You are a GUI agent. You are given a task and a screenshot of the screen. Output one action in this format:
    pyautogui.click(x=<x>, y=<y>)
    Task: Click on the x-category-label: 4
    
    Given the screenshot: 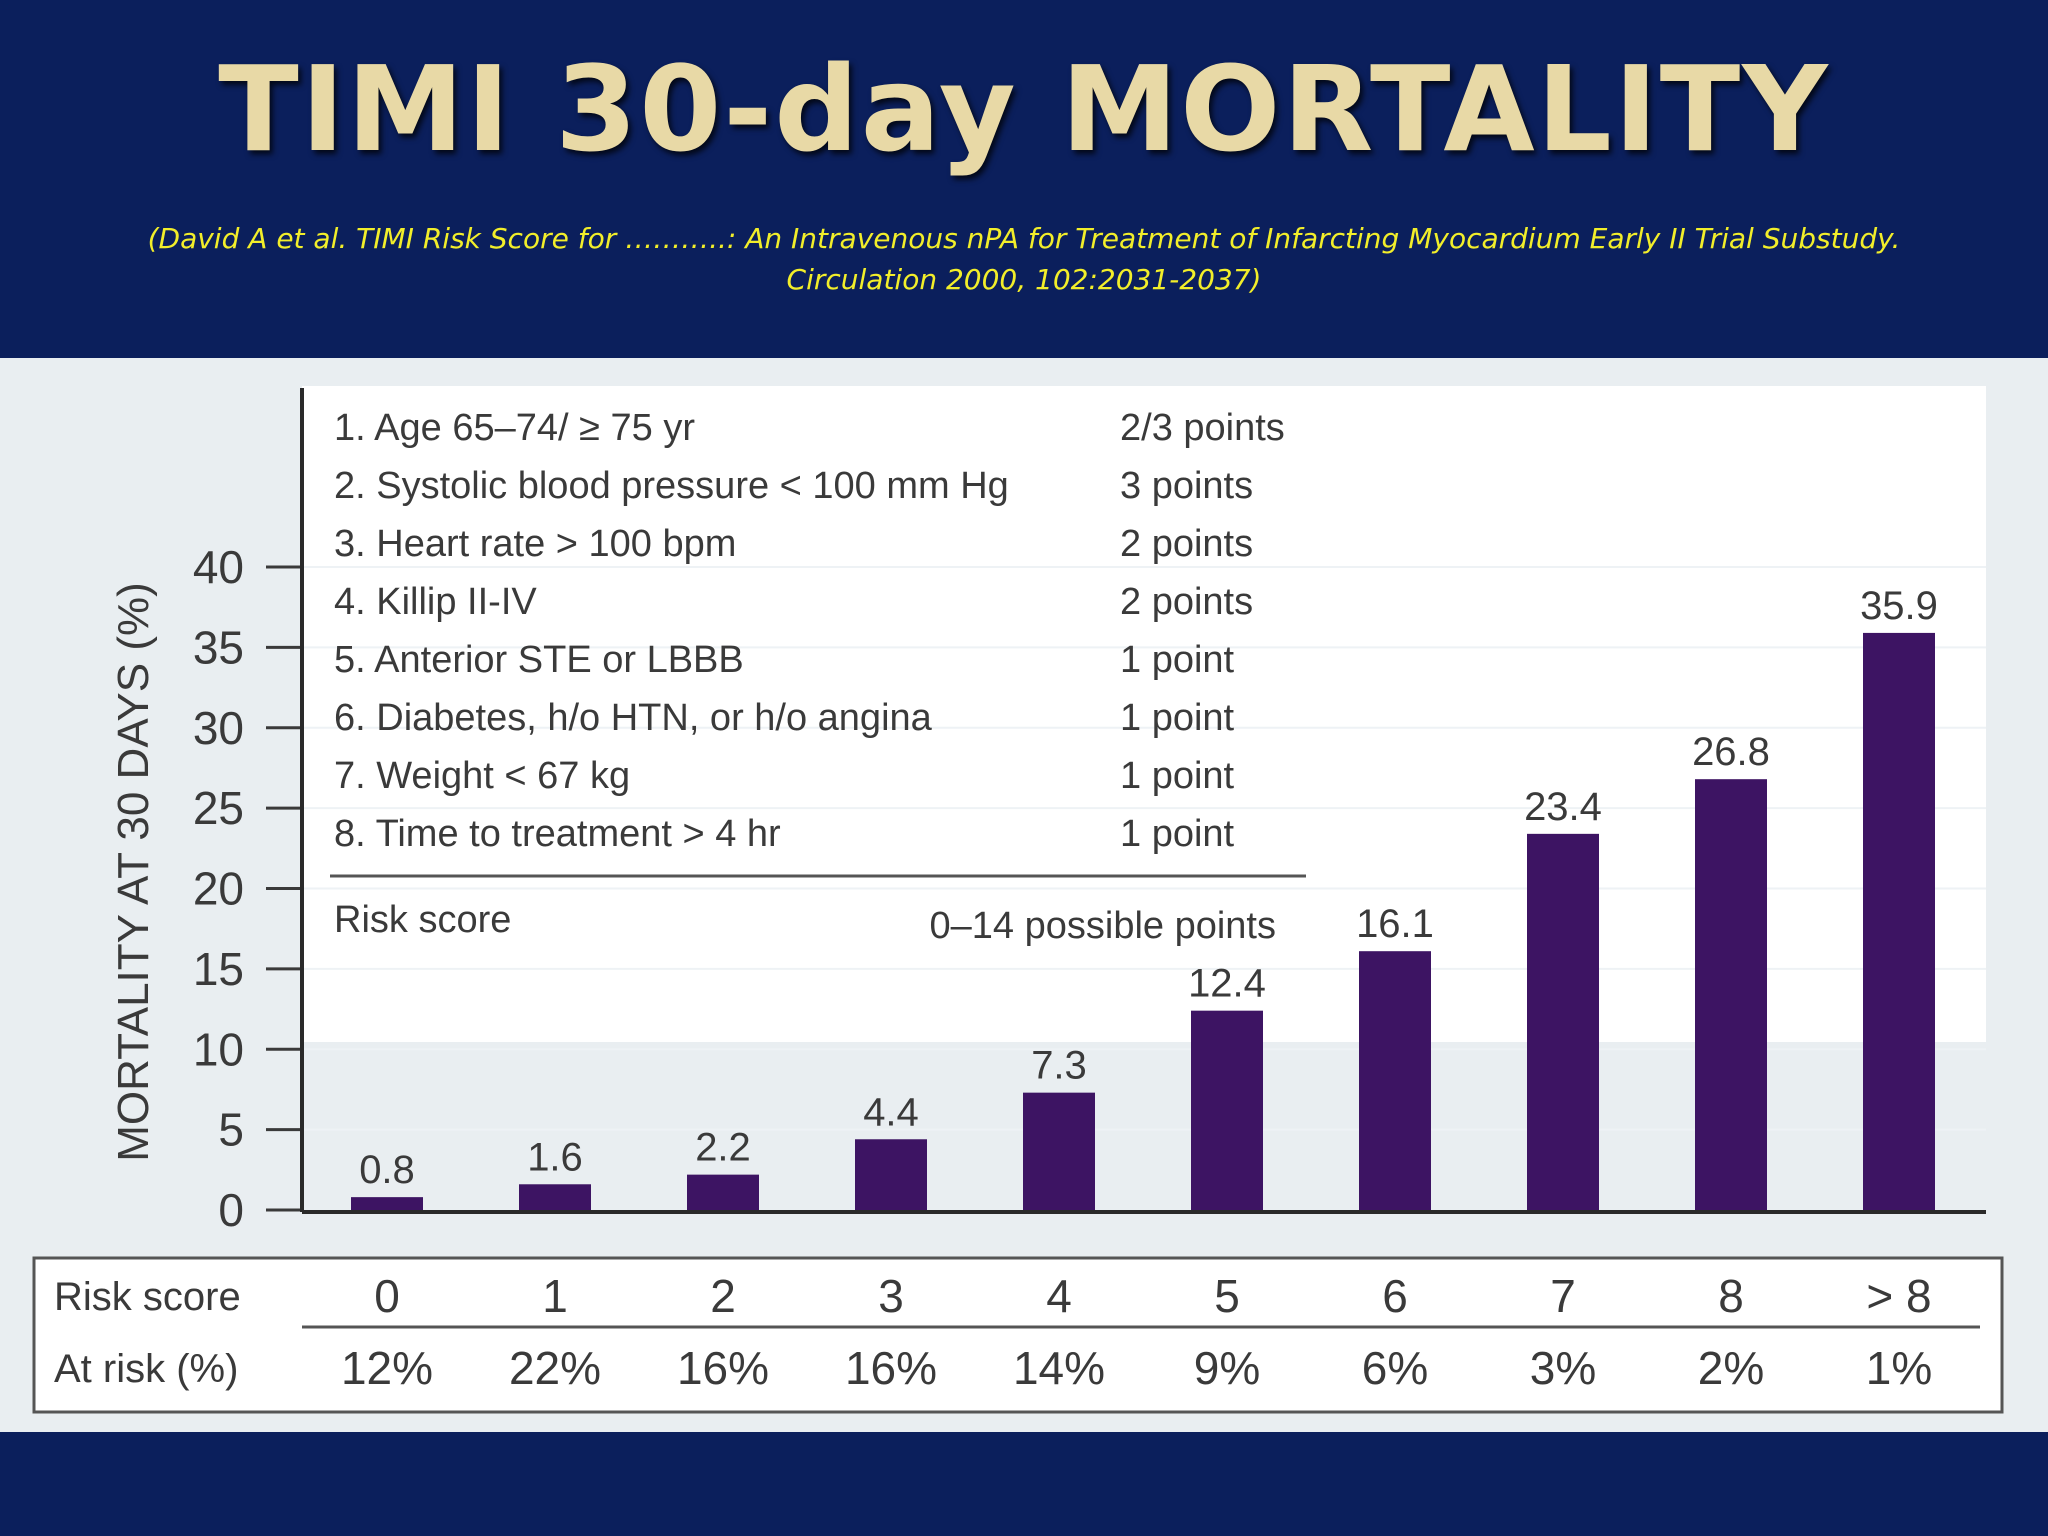 What is the action you would take?
    pyautogui.click(x=1059, y=1296)
    